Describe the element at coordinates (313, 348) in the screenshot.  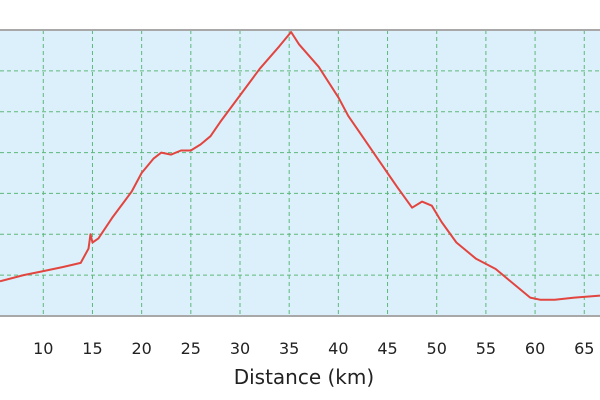
I see `x-axis-tick-labels: 10 15 20 25 30 35 40 45 50 55 60 65` at that location.